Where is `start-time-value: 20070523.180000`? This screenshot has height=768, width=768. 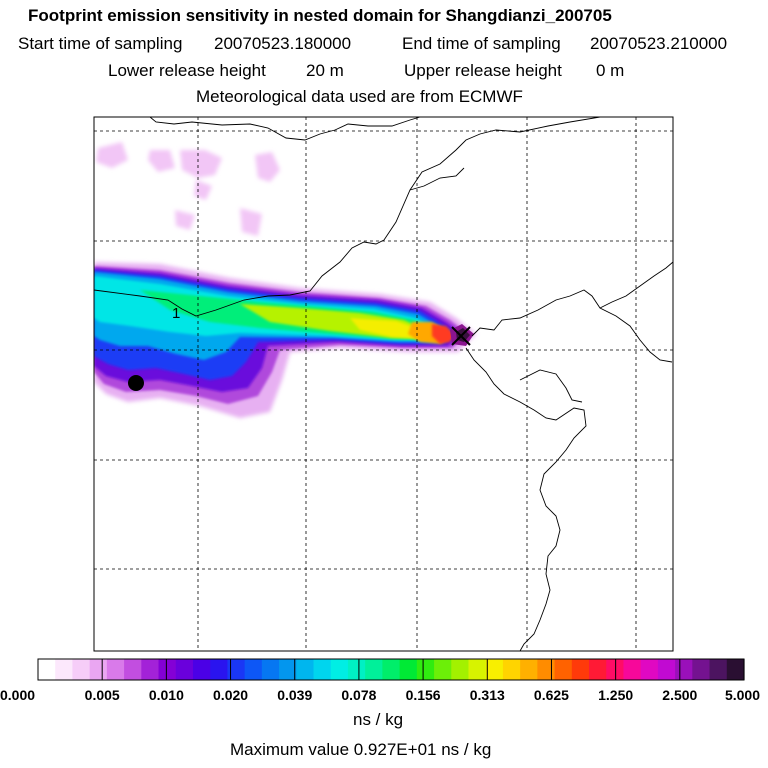 start-time-value: 20070523.180000 is located at coordinates (283, 43).